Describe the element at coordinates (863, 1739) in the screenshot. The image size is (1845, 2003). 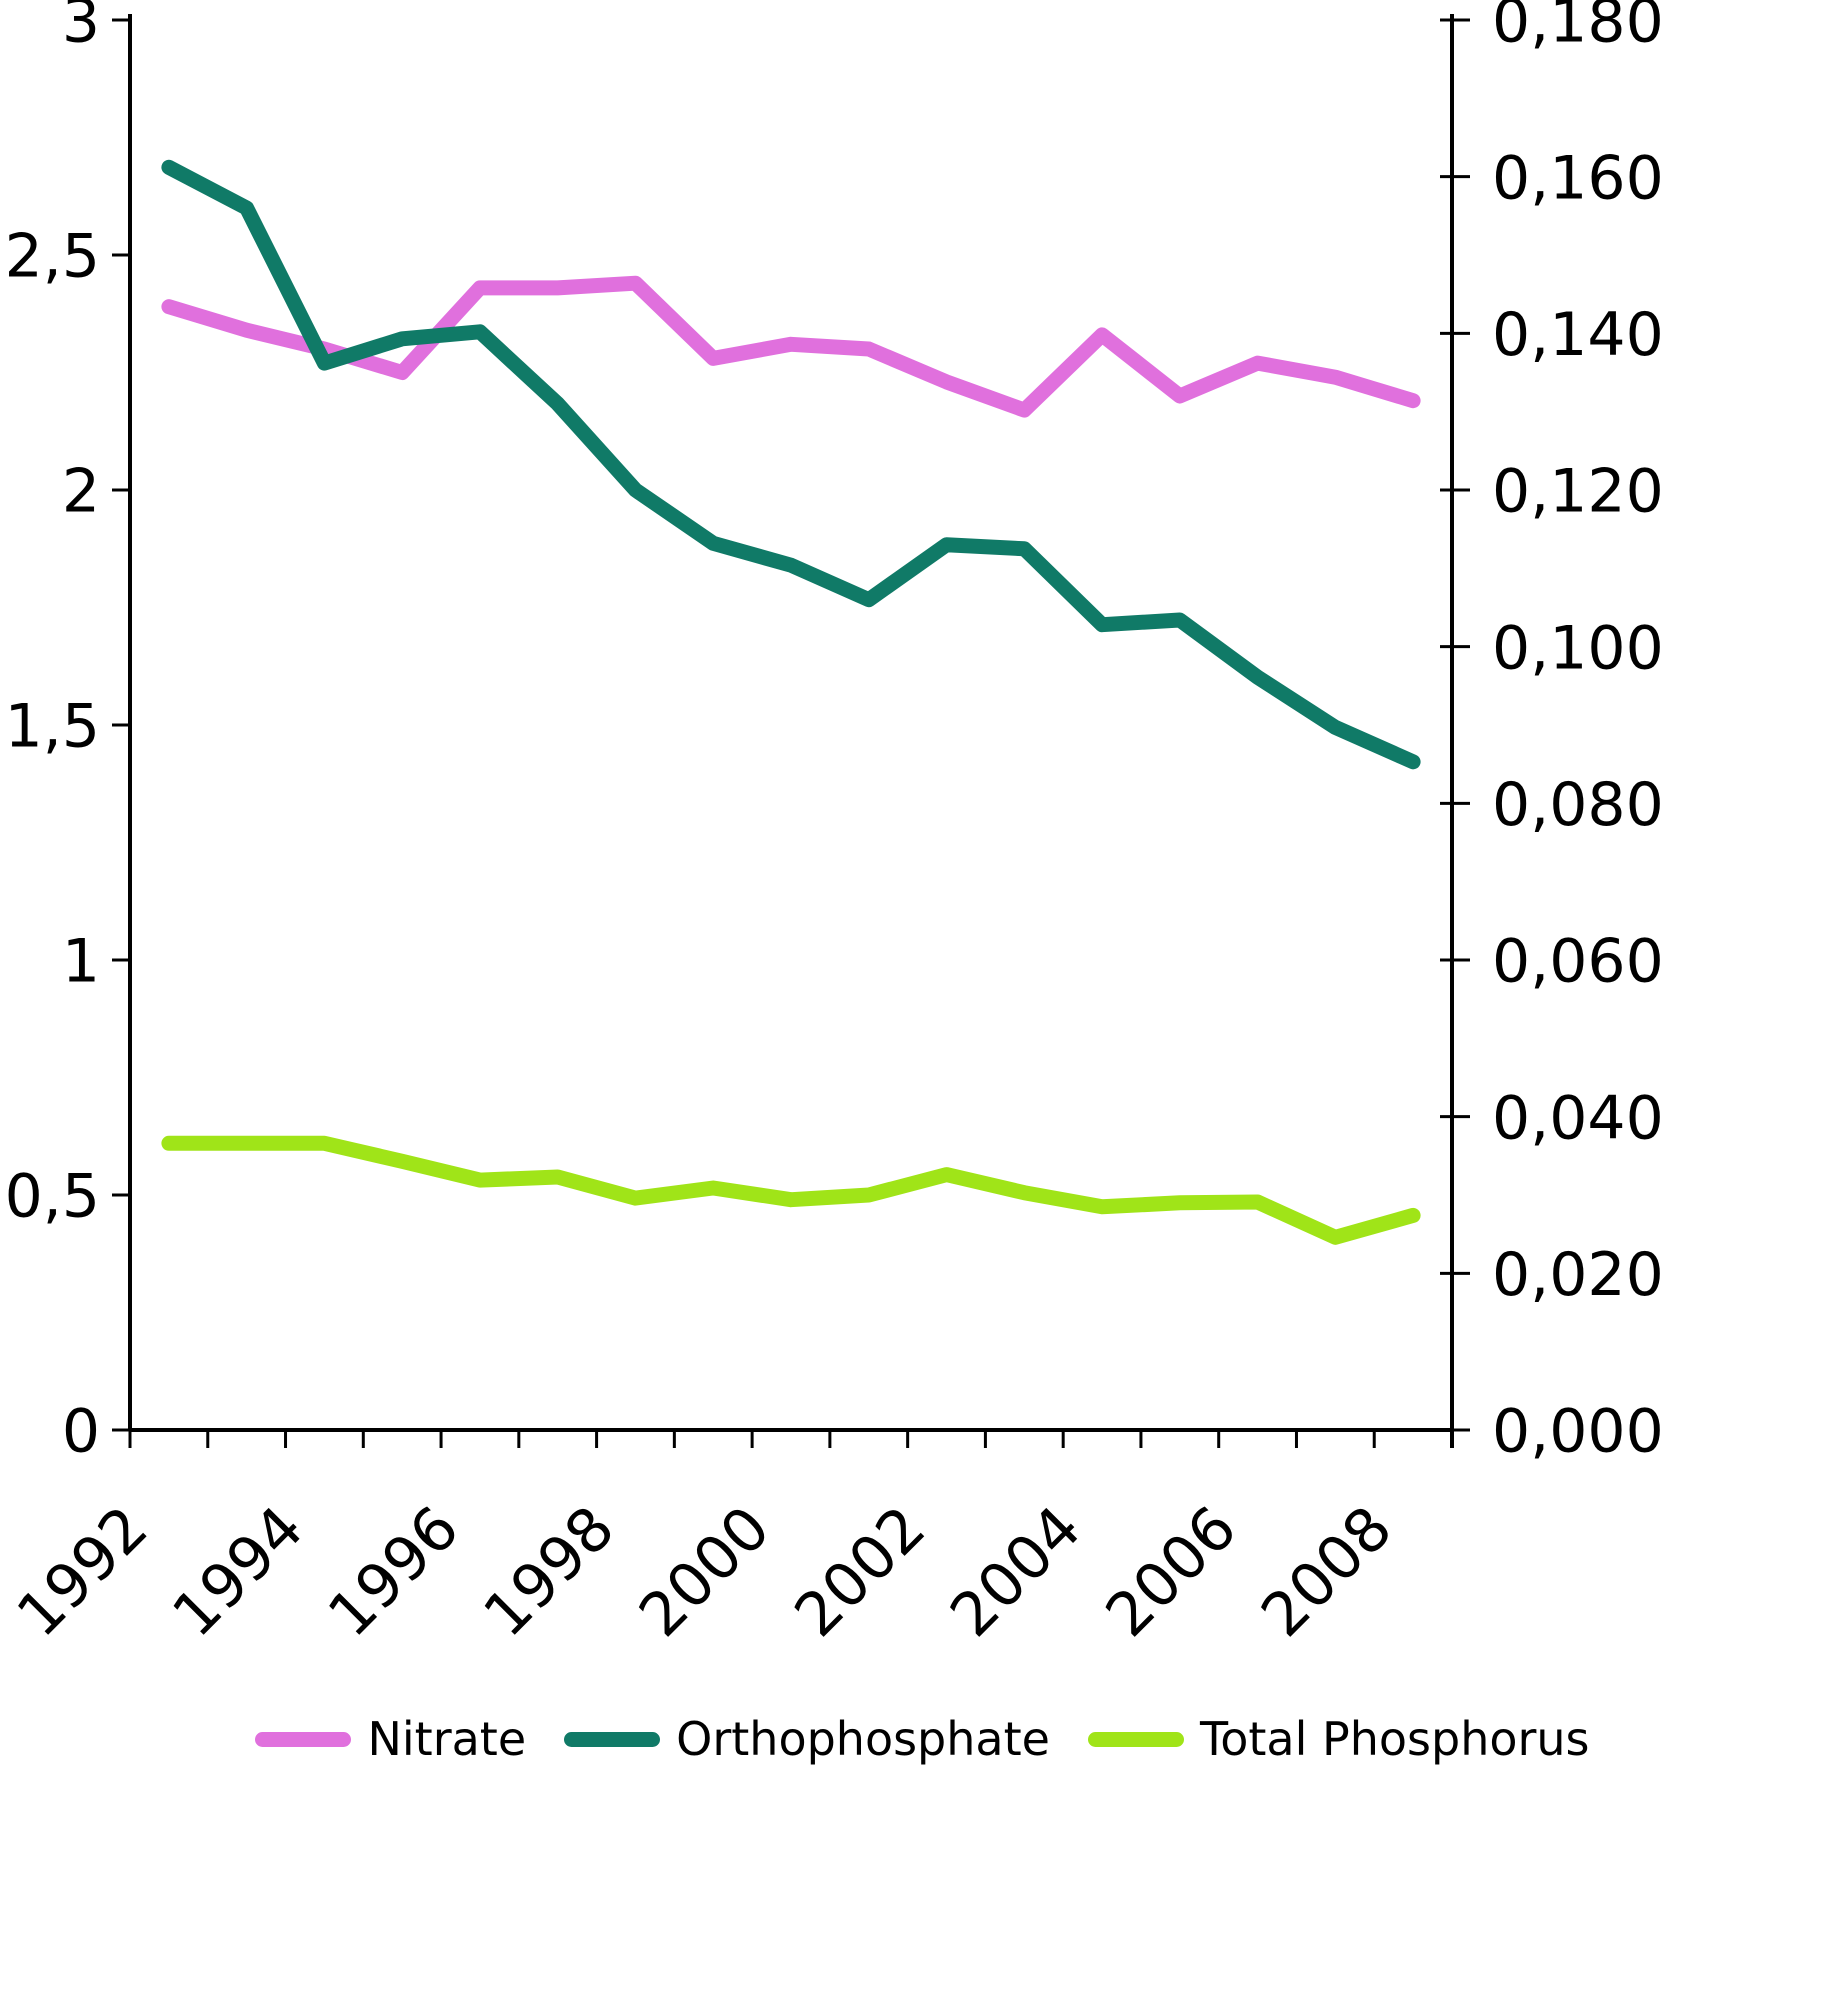
I see `legend-label-orthophosphate: Orthophosphate` at that location.